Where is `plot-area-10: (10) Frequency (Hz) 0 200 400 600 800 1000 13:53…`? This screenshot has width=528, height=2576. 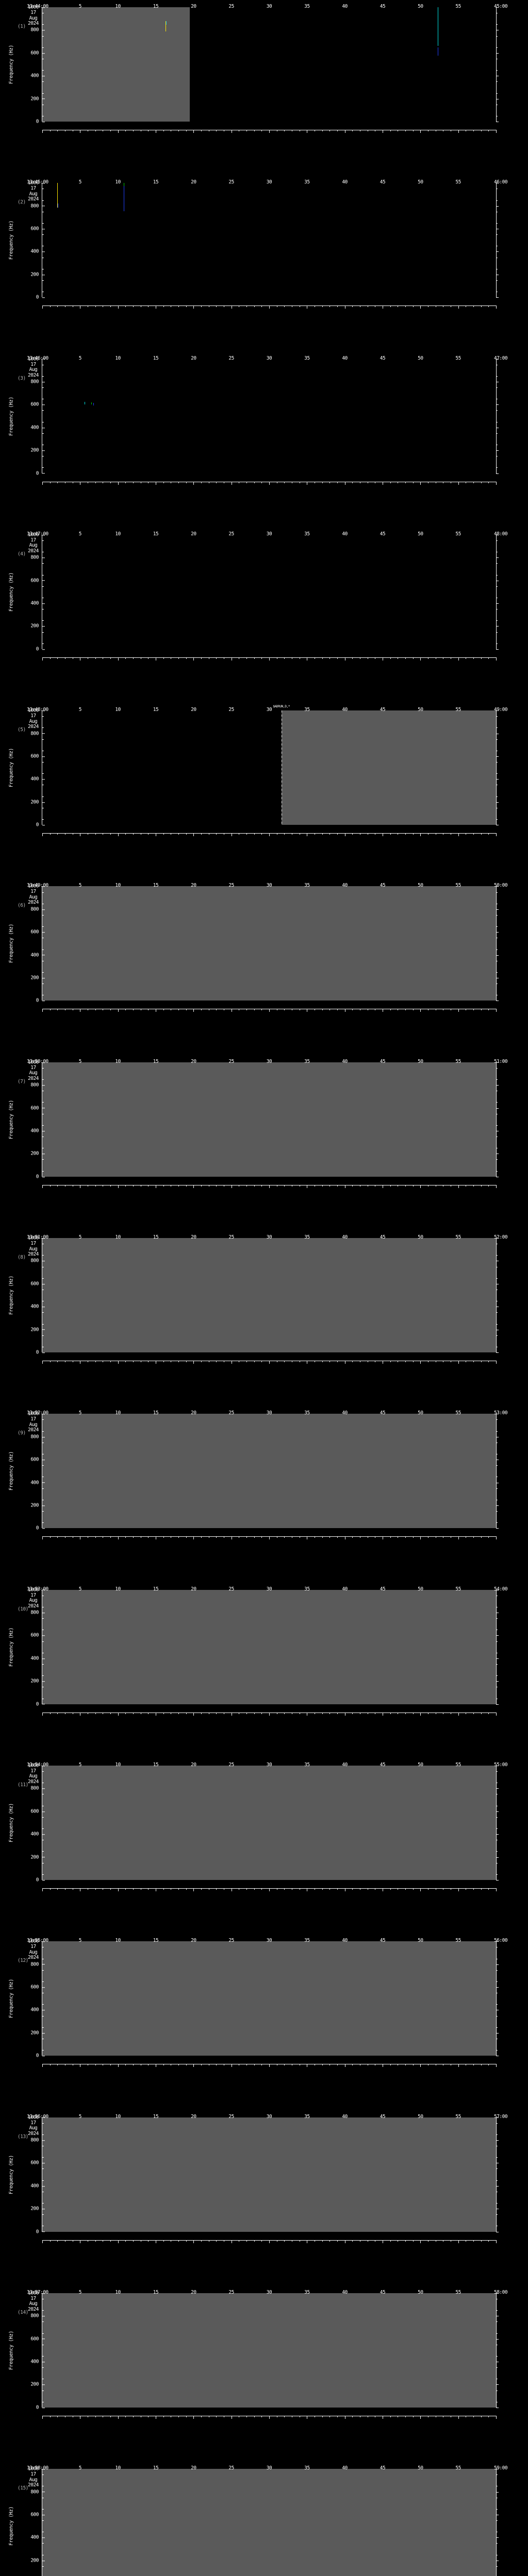 plot-area-10: (10) Frequency (Hz) 0 200 400 600 800 1000 13:53… is located at coordinates (264, 1650).